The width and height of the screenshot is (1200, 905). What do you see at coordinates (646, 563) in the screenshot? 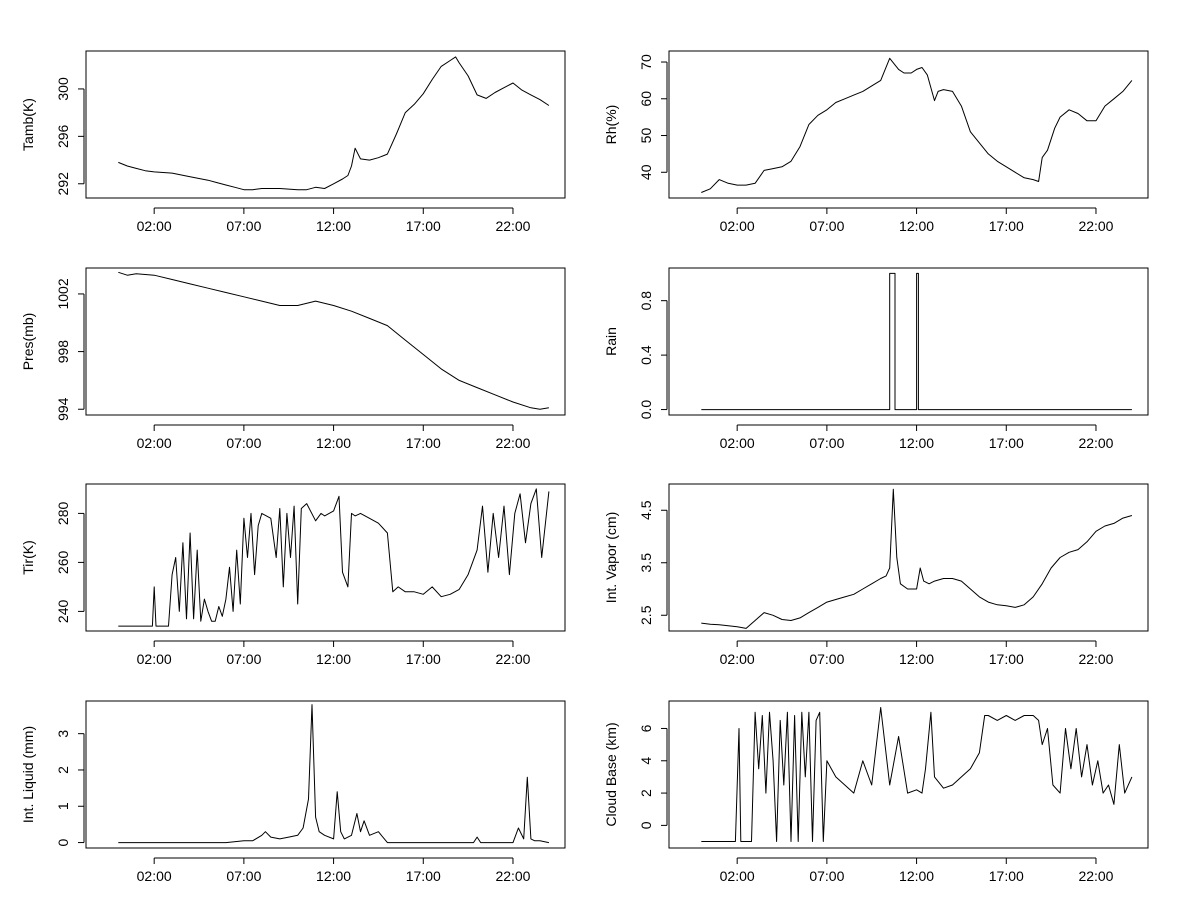
I see `y-tick-label: 3.5` at bounding box center [646, 563].